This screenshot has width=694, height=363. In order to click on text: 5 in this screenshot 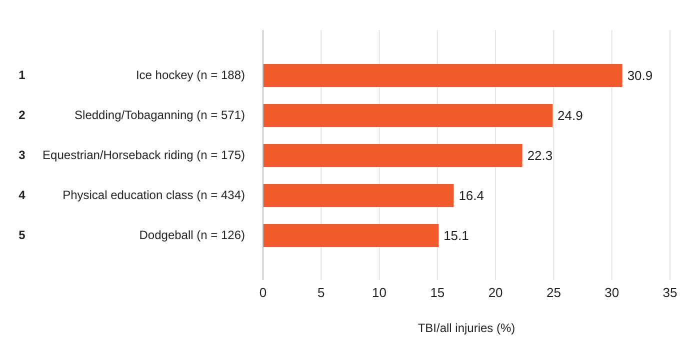, I will do `click(22, 235)`.